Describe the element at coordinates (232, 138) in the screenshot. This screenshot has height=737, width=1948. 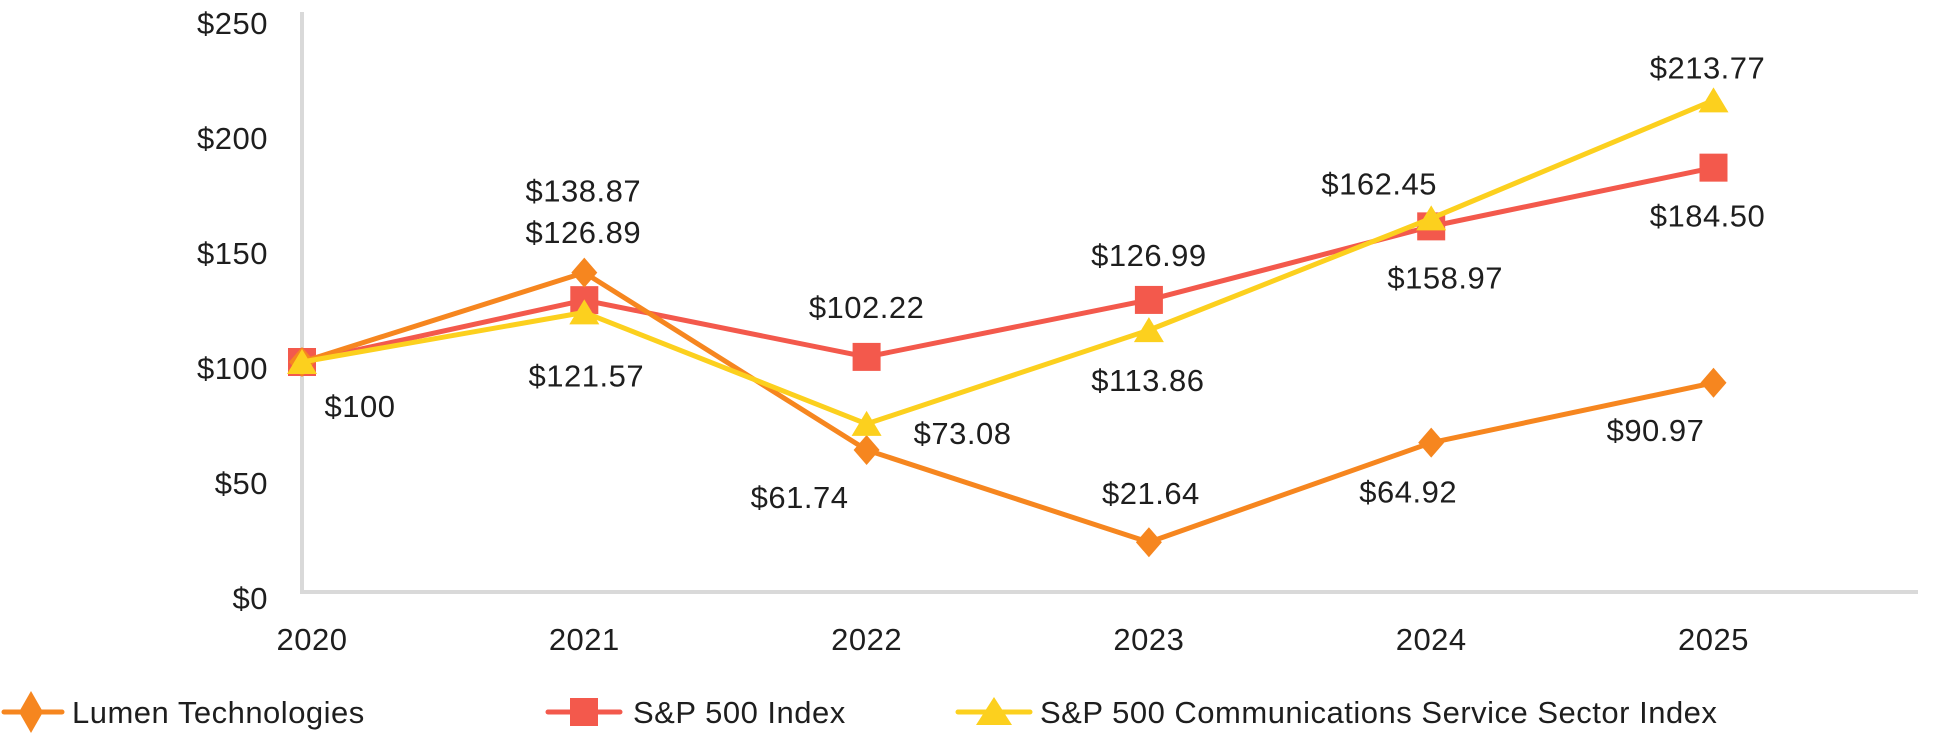
I see `y-axis-tick-label: $200` at that location.